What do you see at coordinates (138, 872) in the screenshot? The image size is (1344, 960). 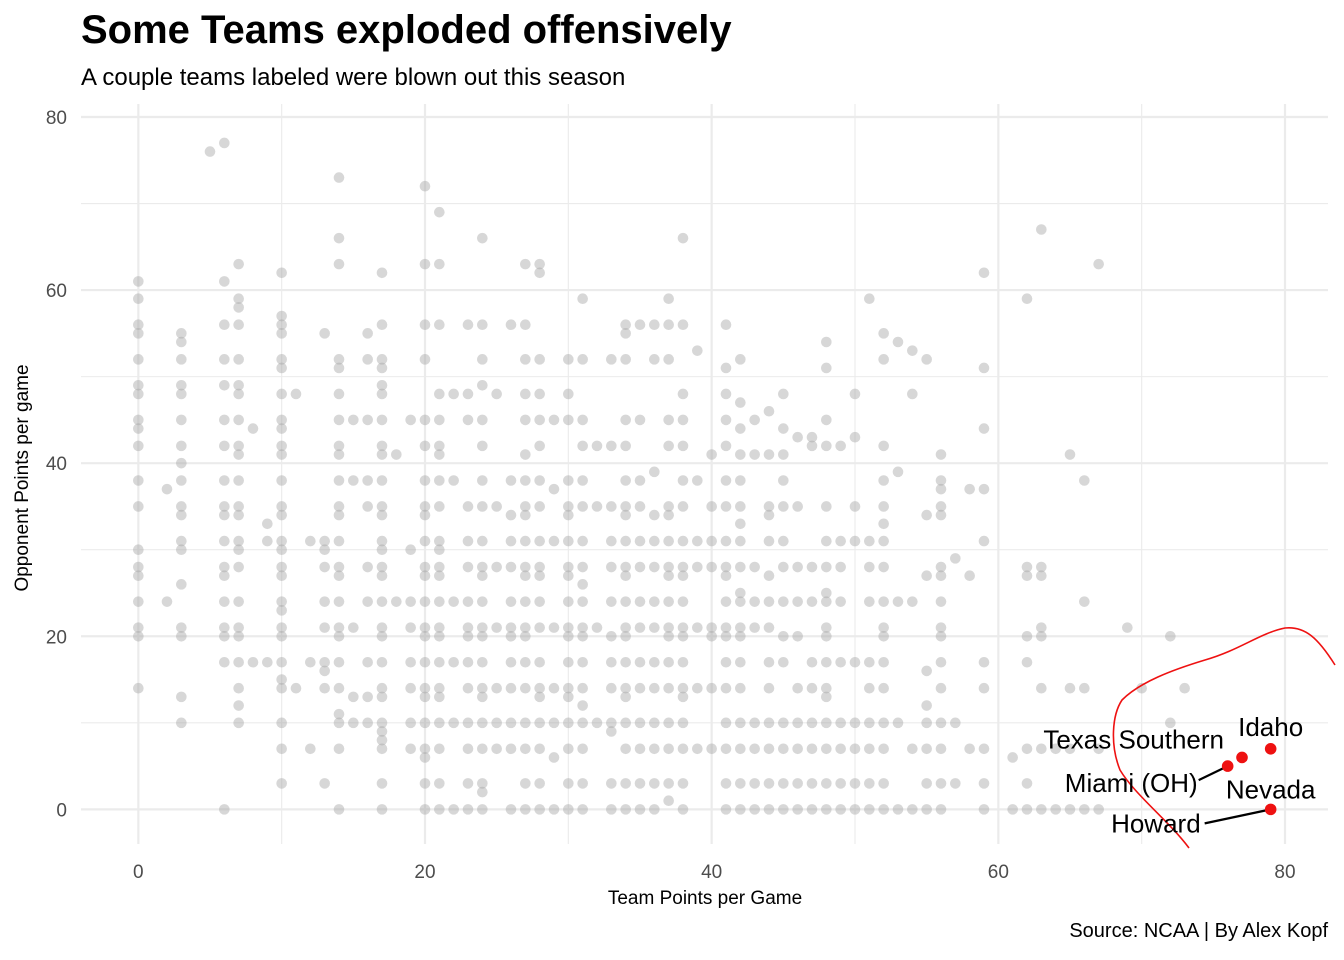 I see `x-tick-label: 0` at bounding box center [138, 872].